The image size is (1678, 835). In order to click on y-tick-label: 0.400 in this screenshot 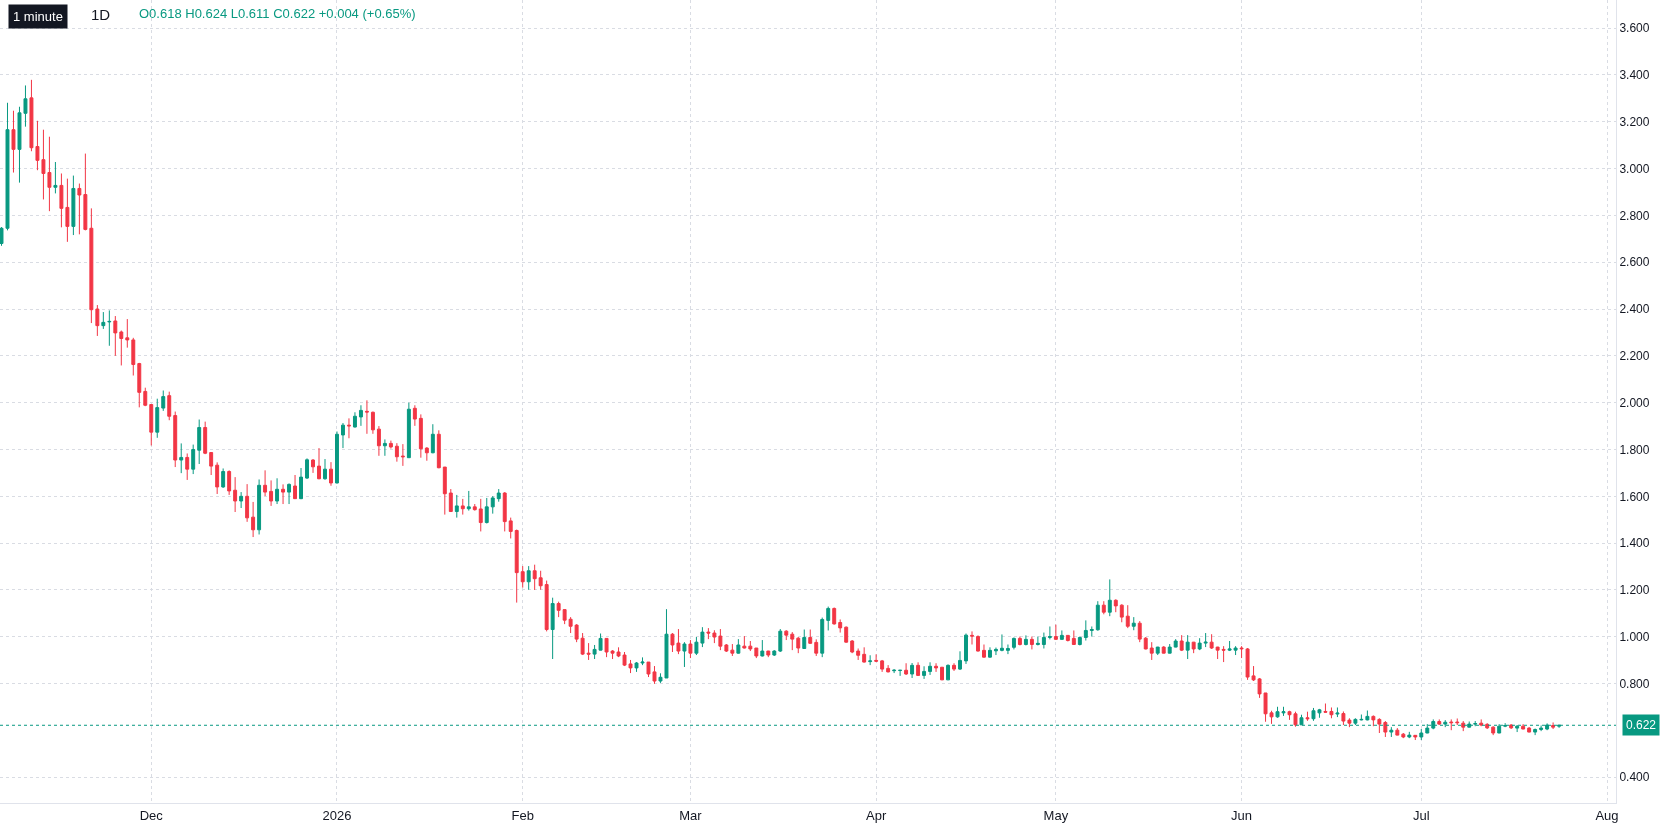, I will do `click(1634, 777)`.